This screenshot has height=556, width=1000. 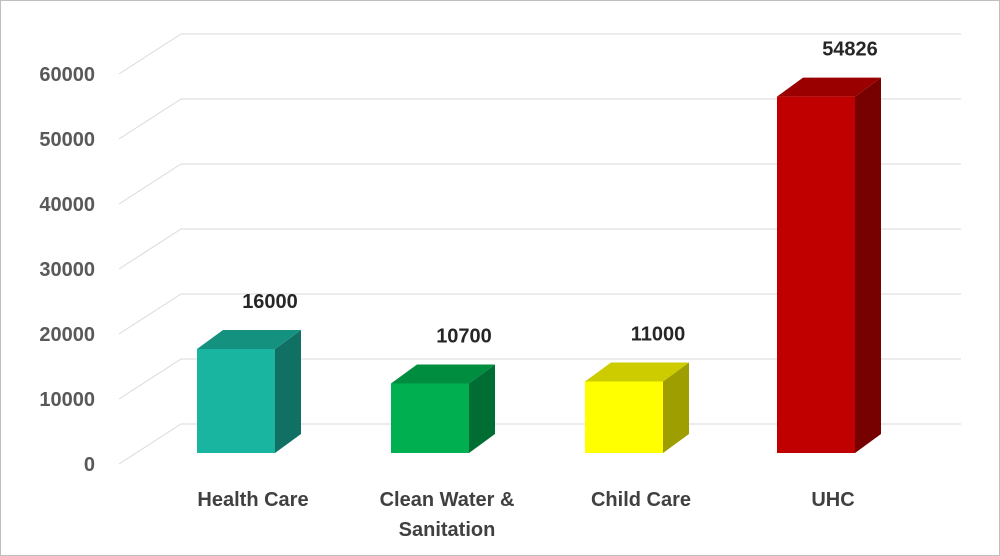 I want to click on data-label: 10700, so click(x=464, y=336).